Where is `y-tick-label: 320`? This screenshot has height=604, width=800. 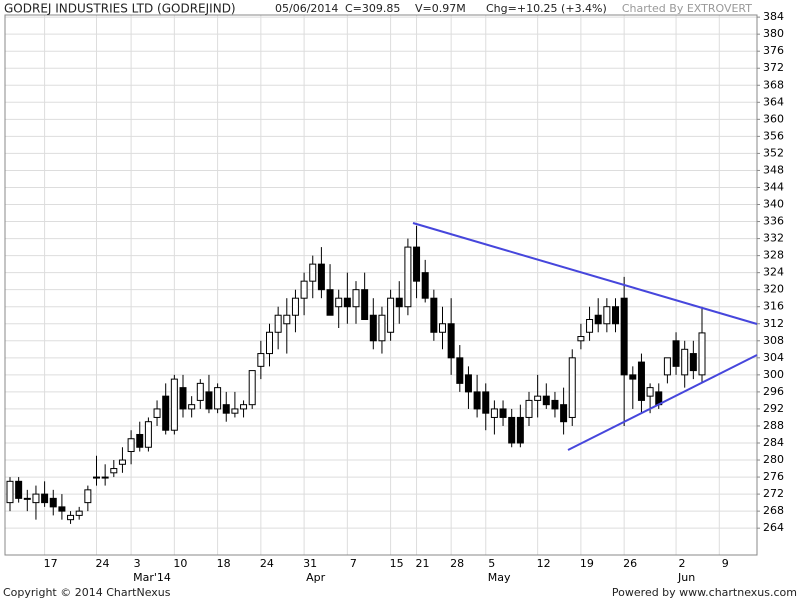 y-tick-label: 320 is located at coordinates (773, 289).